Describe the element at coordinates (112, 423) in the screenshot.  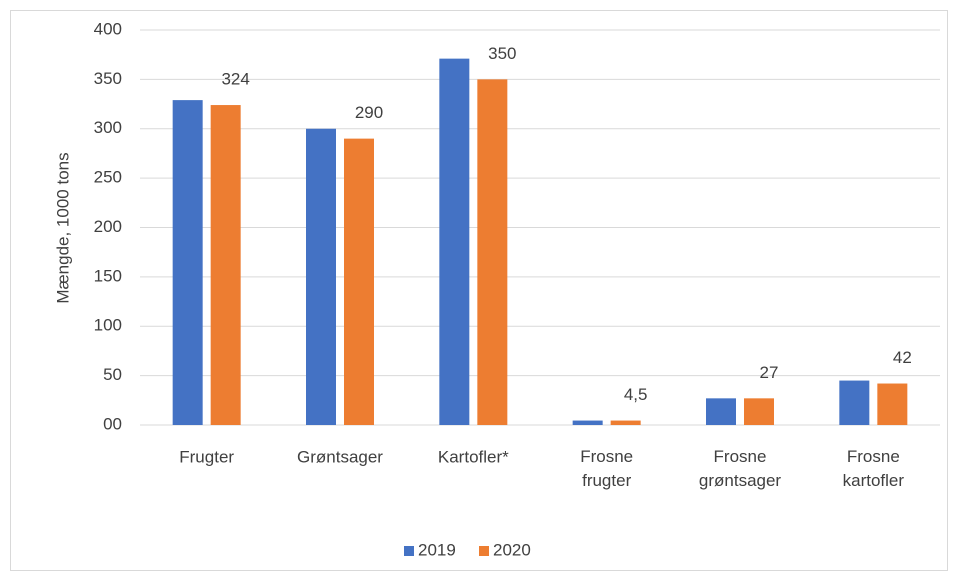
I see `y-tick-label: 00` at that location.